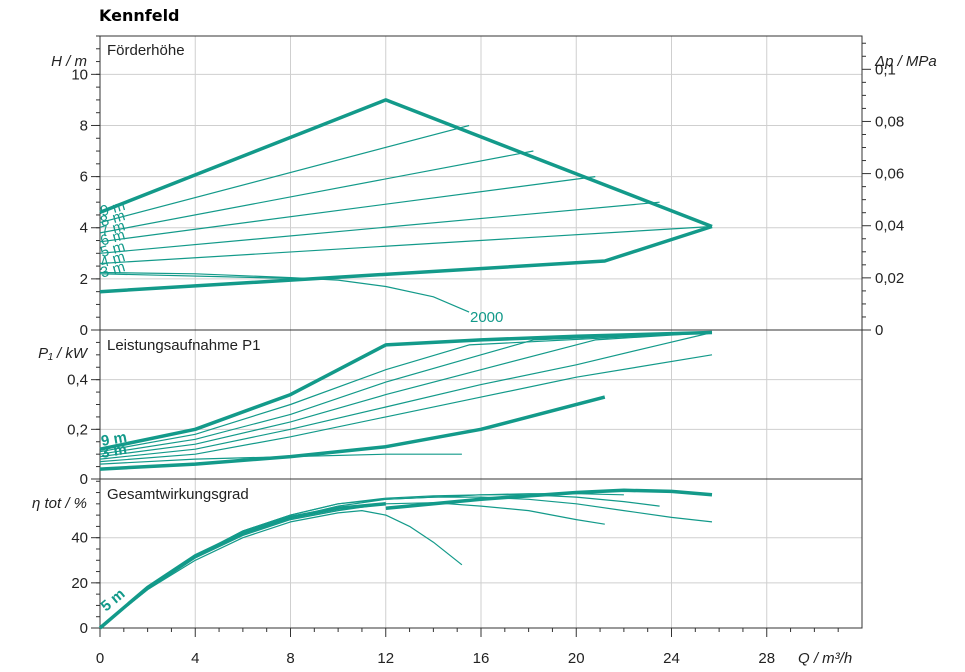 The height and width of the screenshot is (672, 965). What do you see at coordinates (112, 218) in the screenshot?
I see `head-curve-label: 8 m` at bounding box center [112, 218].